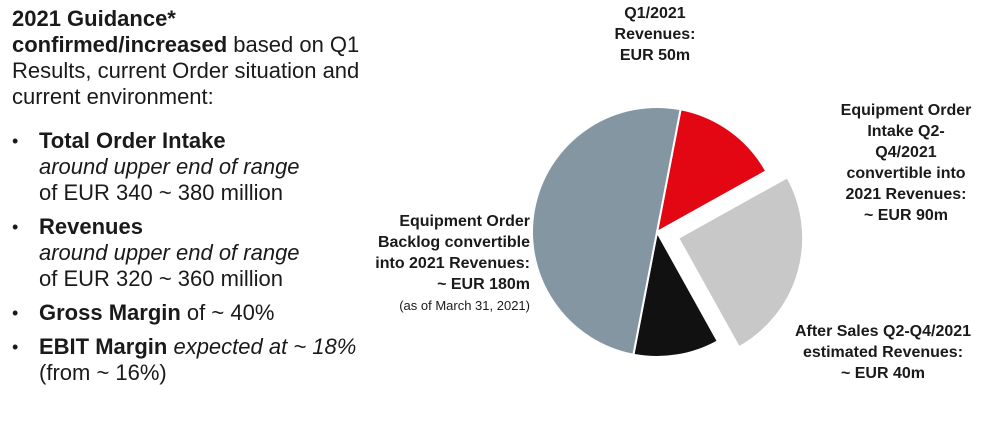 The height and width of the screenshot is (423, 1000). I want to click on bullet-heading: Gross Margin, so click(110, 312).